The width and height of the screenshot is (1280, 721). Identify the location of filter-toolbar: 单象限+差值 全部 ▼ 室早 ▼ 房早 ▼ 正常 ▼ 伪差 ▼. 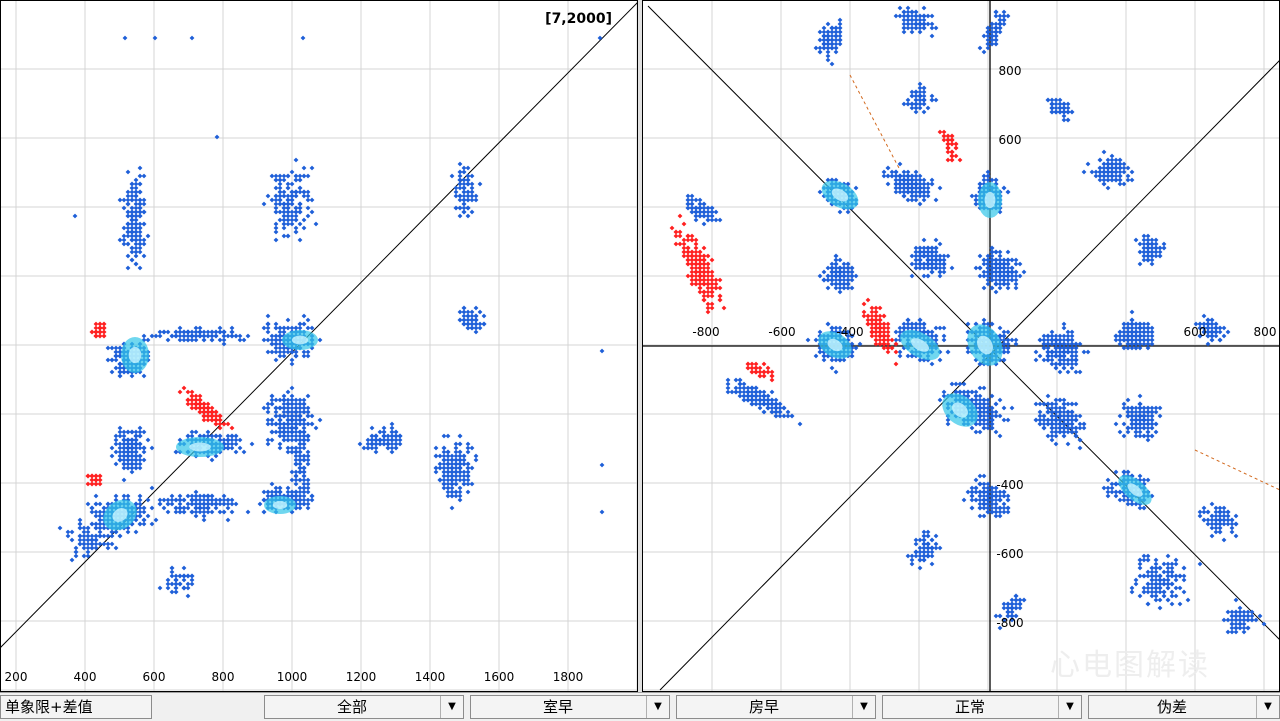
(640, 706).